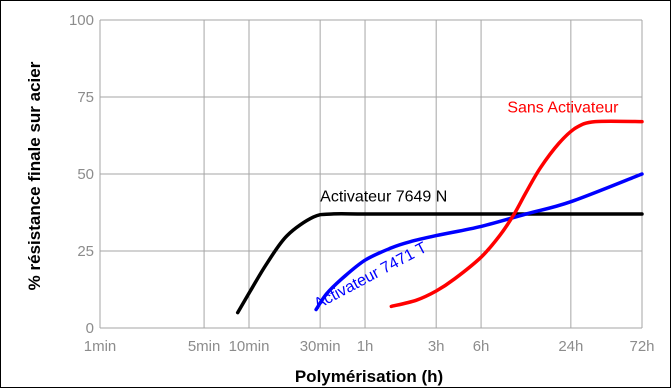 Image resolution: width=671 pixels, height=388 pixels. Describe the element at coordinates (383, 197) in the screenshot. I see `series-annotation-1: Activateur 7649 N` at that location.